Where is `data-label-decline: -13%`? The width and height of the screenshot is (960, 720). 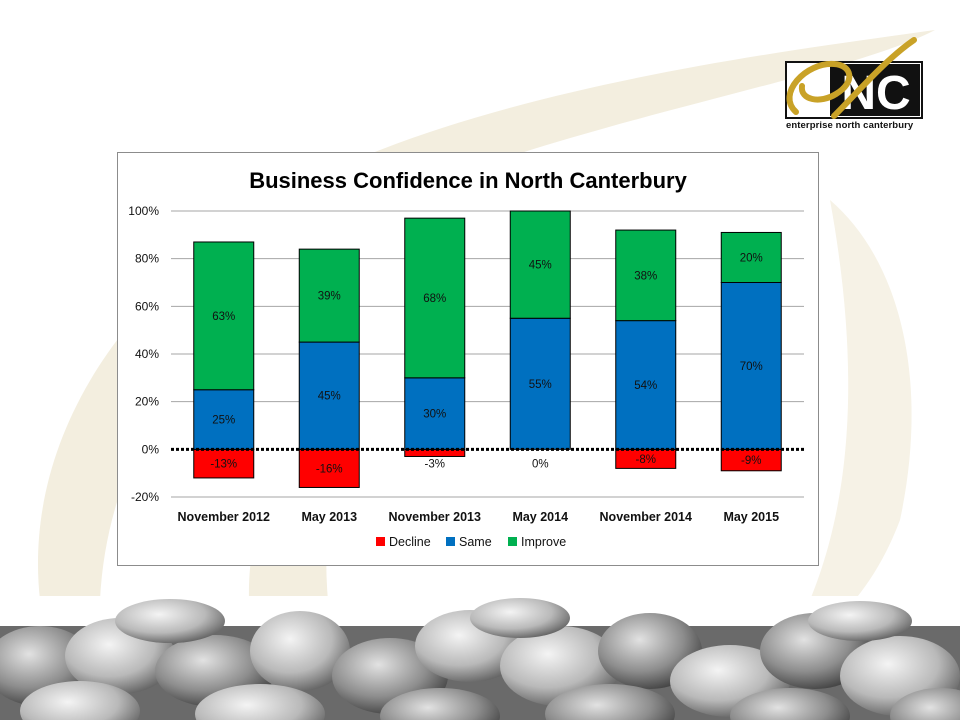
data-label-decline: -13% is located at coordinates (223, 465).